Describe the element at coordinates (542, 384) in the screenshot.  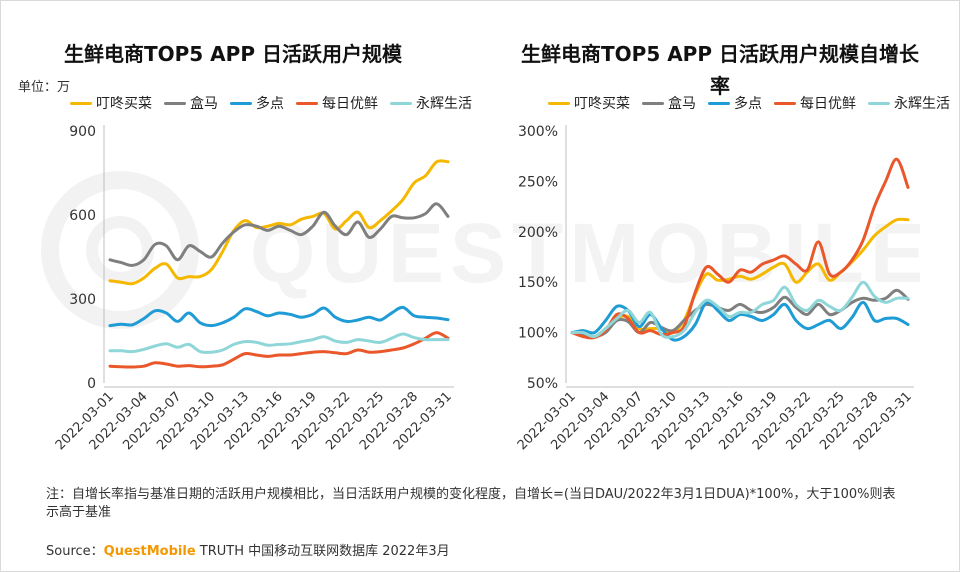
I see `y-tick-label-0: 50%` at that location.